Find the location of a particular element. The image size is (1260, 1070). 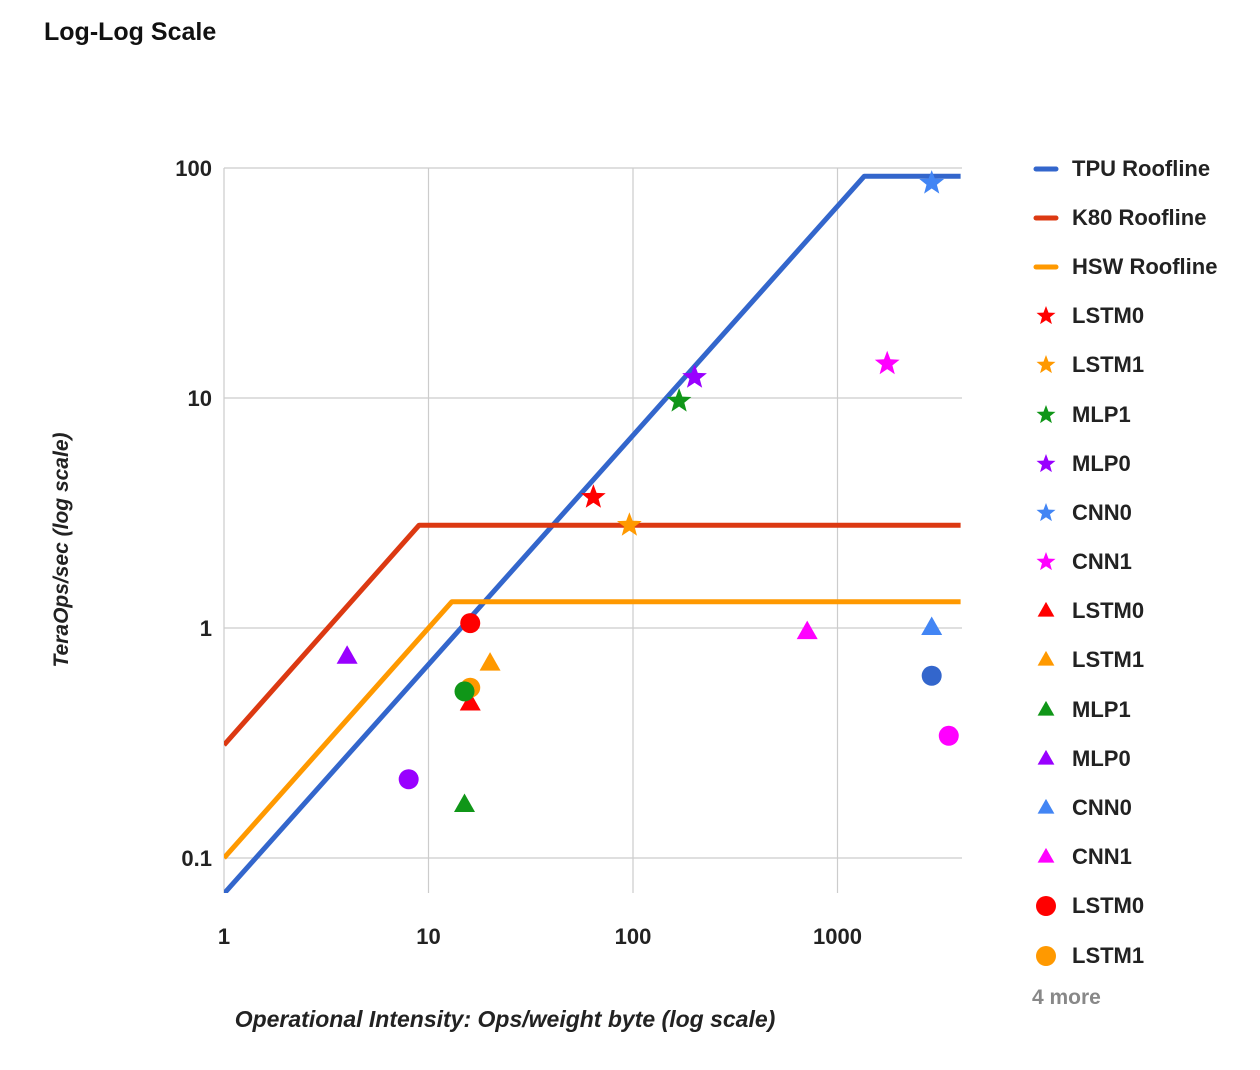

cnn0-star-point is located at coordinates (932, 182).